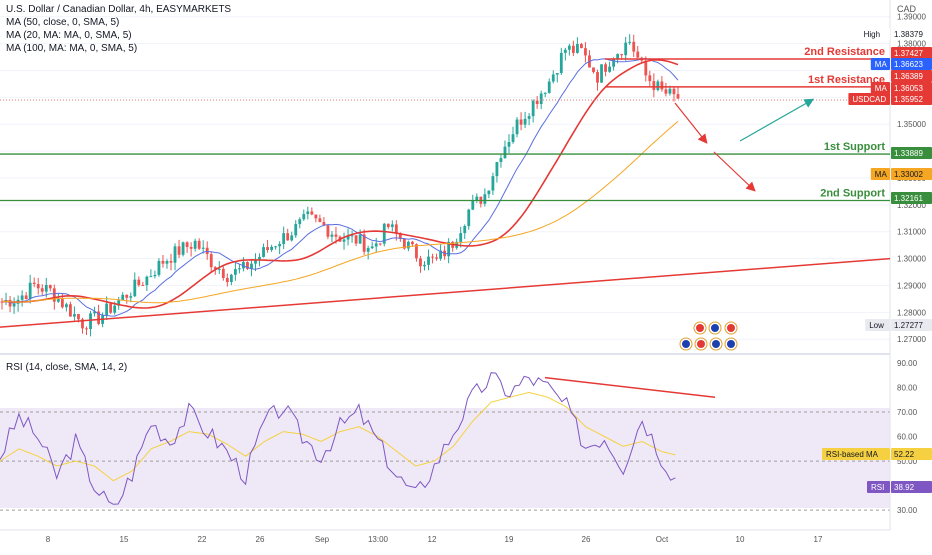  What do you see at coordinates (48, 539) in the screenshot?
I see `time-tick-label: 8` at bounding box center [48, 539].